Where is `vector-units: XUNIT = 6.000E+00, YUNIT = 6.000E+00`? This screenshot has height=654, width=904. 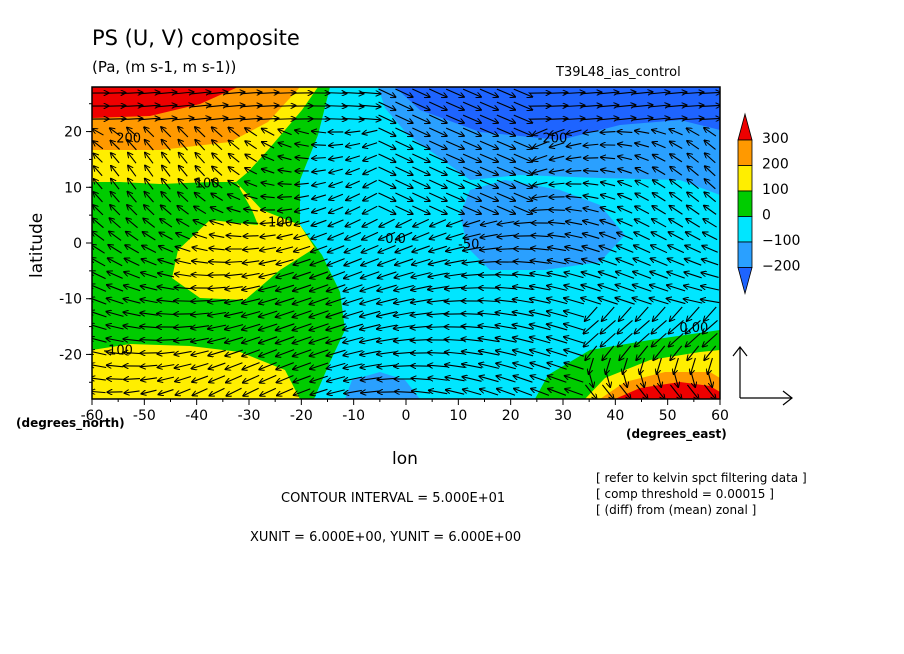 vector-units: XUNIT = 6.000E+00, YUNIT = 6.000E+00 is located at coordinates (385, 537).